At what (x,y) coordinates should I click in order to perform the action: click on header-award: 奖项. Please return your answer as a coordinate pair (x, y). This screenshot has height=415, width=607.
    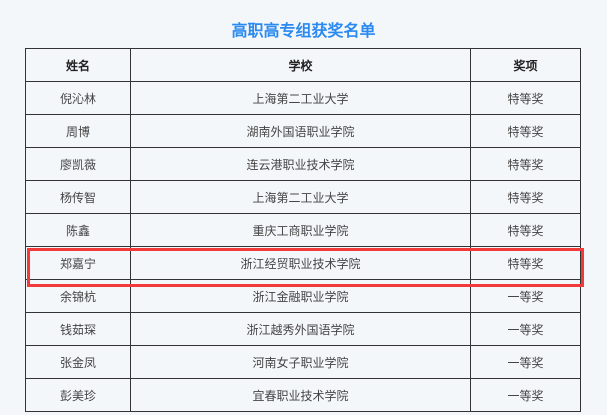
    Looking at the image, I should click on (525, 65).